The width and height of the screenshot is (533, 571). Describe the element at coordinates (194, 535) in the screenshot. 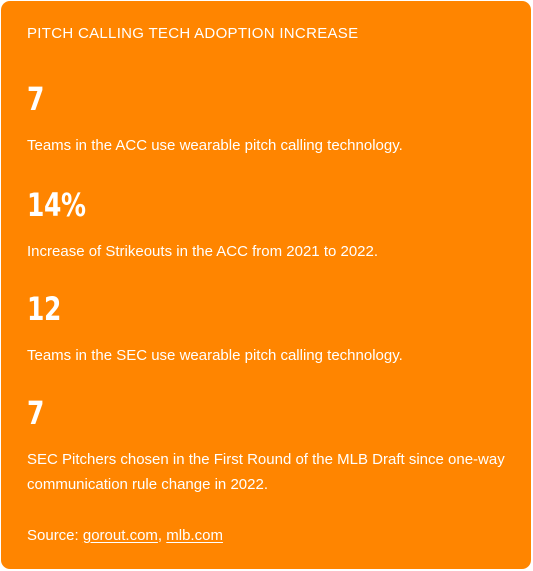

I see `source-link-mlb: mlb.com` at that location.